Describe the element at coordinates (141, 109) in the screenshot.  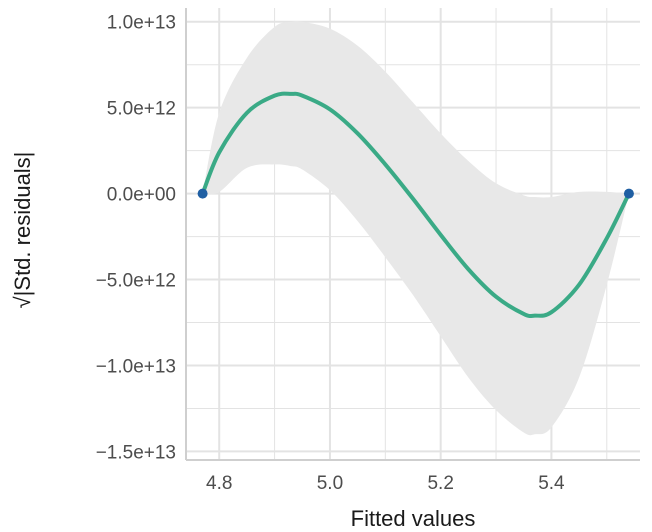
I see `y-tick-label: 5.0e+12` at that location.